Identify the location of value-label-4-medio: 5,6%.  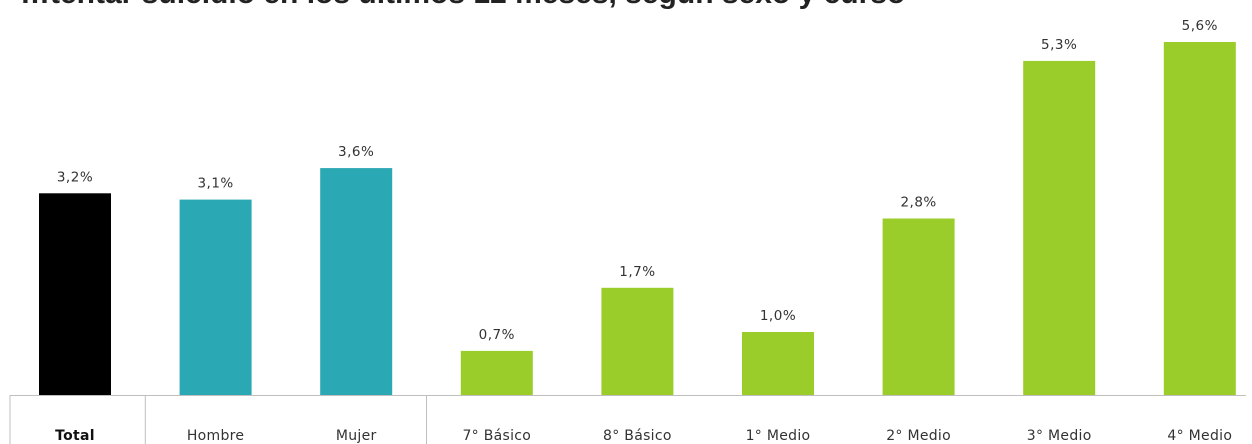
(1200, 26).